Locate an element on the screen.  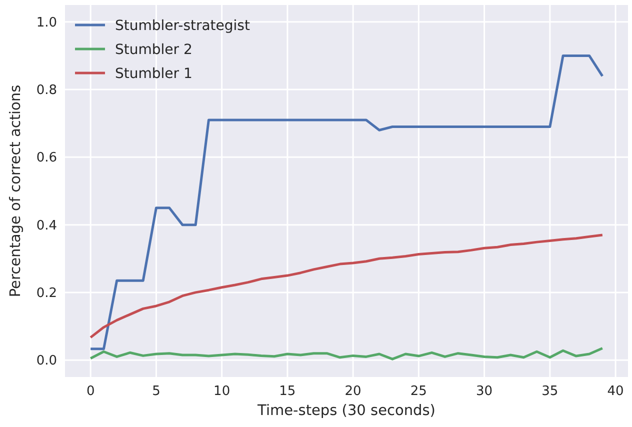
x-tick-label: 25 is located at coordinates (418, 391).